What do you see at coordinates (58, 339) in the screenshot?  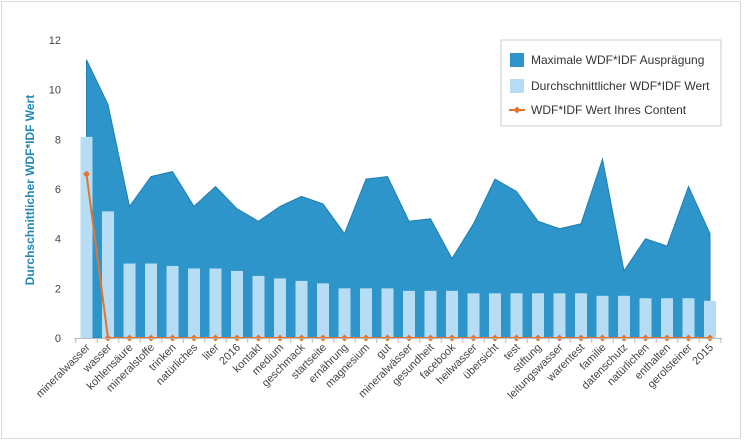 I see `y-tick-label: 0` at bounding box center [58, 339].